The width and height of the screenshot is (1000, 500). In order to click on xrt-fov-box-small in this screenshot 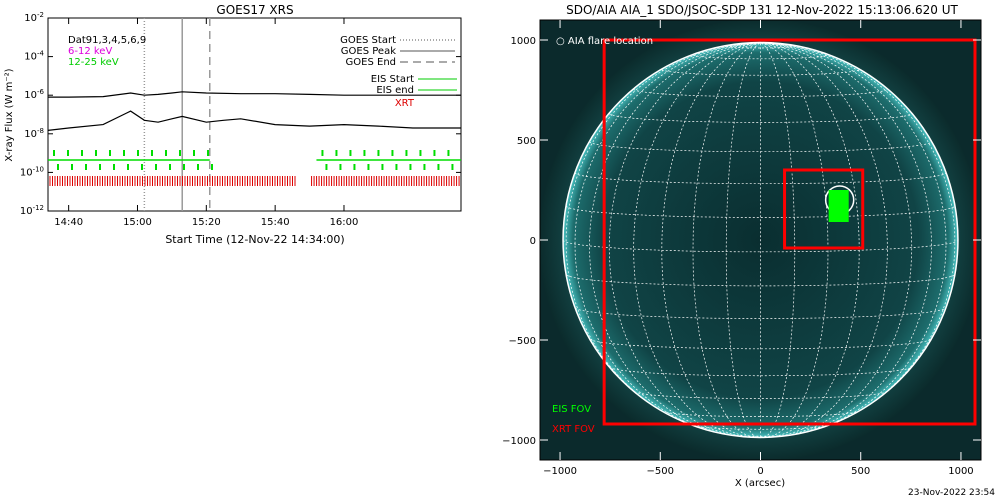, I will do `click(824, 209)`.